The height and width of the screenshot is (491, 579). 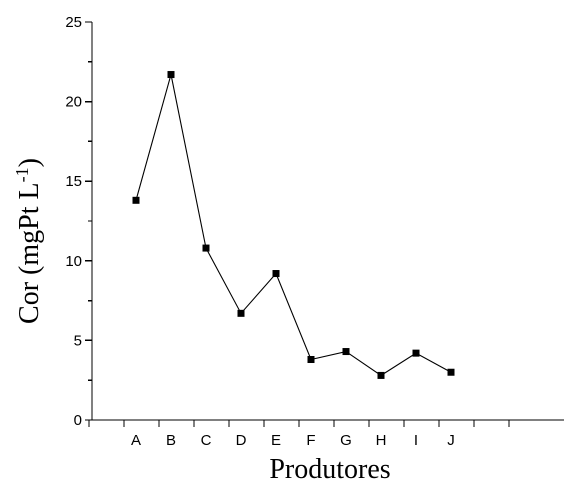 I want to click on y-tick-label: 15, so click(x=73, y=181).